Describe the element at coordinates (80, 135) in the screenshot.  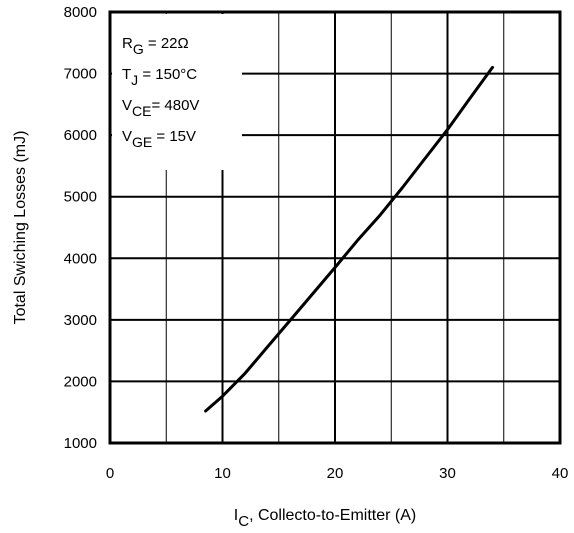
I see `y-tick-label: 6000` at that location.